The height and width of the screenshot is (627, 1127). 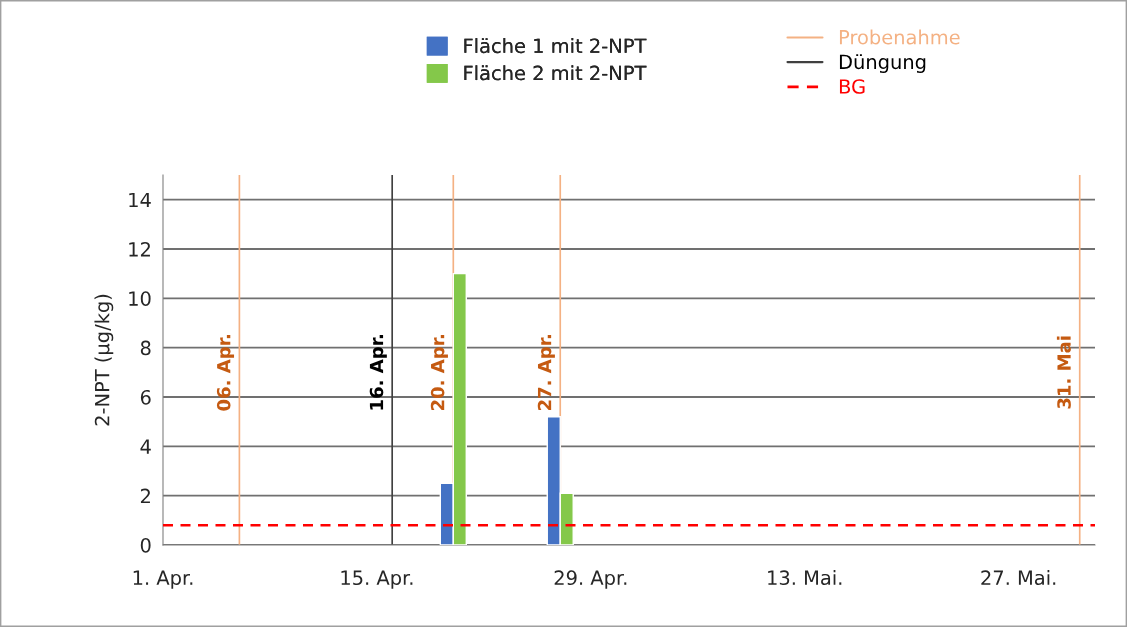 I want to click on legend-label: Probenahme, so click(x=899, y=37).